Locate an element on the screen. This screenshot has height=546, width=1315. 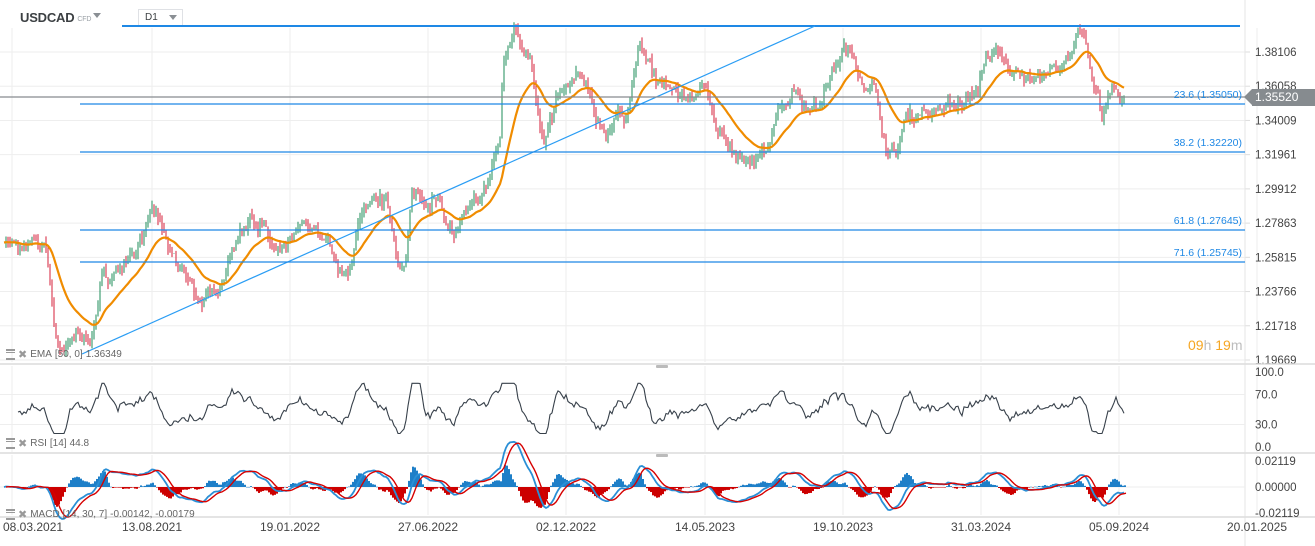
rsi-line is located at coordinates (571, 408).